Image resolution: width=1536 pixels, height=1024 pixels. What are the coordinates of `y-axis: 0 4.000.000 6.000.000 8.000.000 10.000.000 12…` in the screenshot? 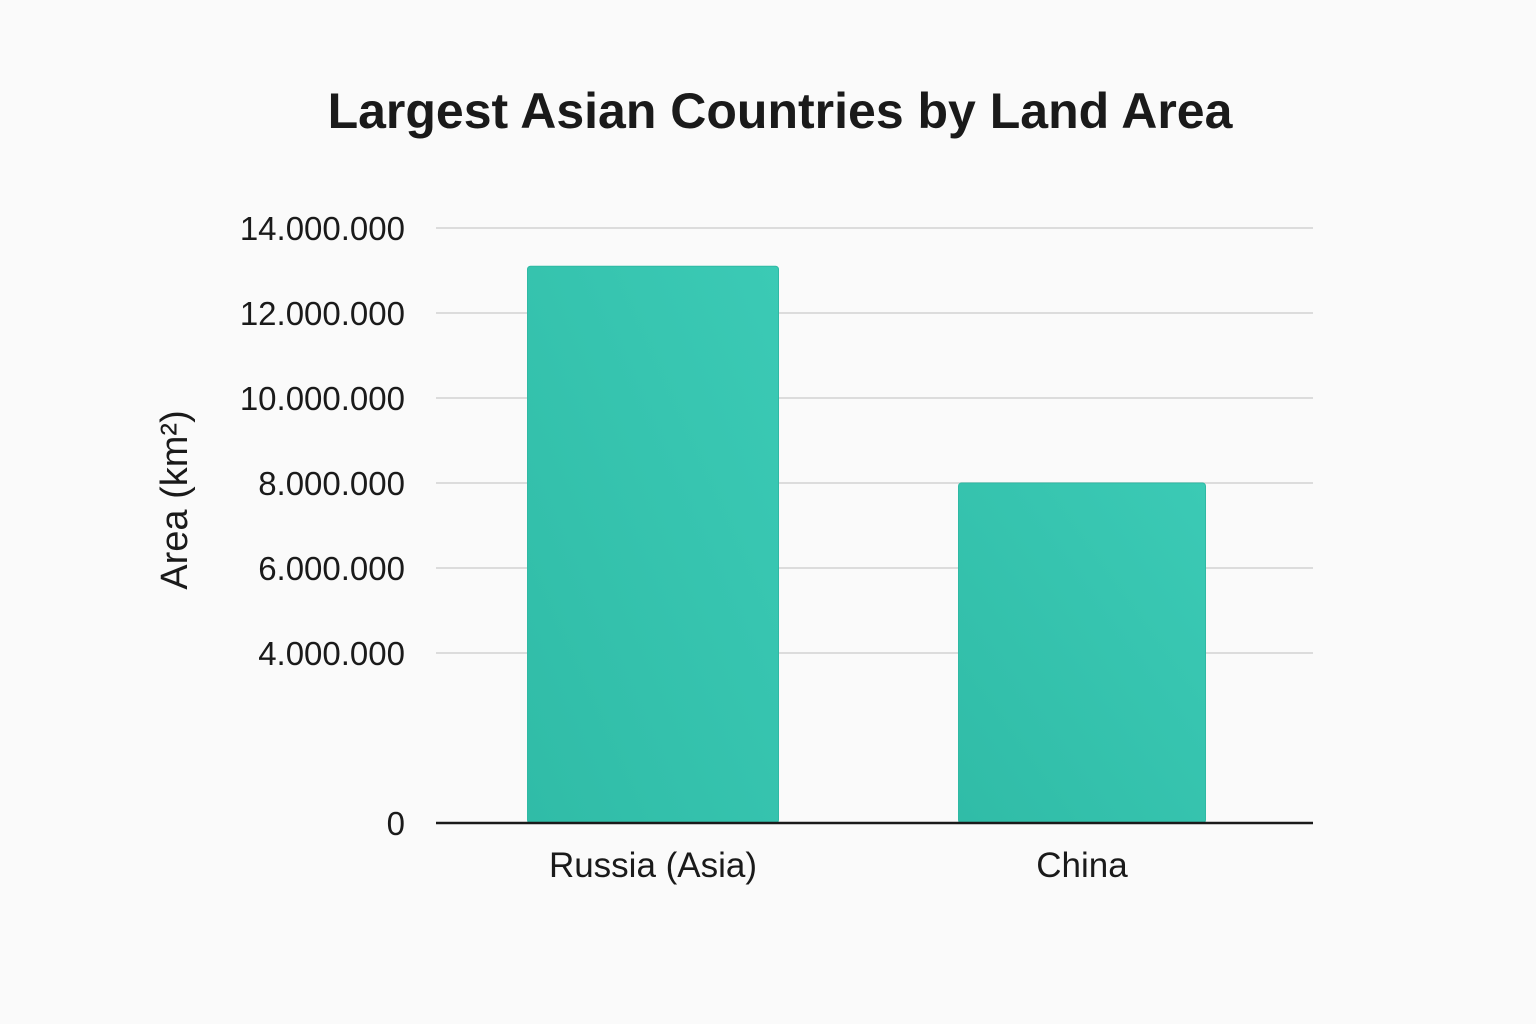 It's located at (322, 526).